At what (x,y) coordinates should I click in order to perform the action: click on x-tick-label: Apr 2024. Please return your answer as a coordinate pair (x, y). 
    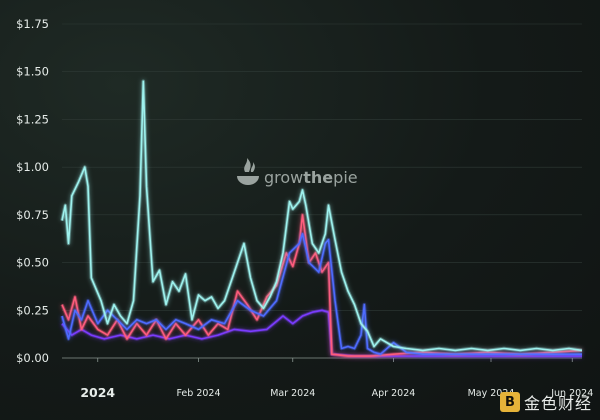
    Looking at the image, I should click on (394, 393).